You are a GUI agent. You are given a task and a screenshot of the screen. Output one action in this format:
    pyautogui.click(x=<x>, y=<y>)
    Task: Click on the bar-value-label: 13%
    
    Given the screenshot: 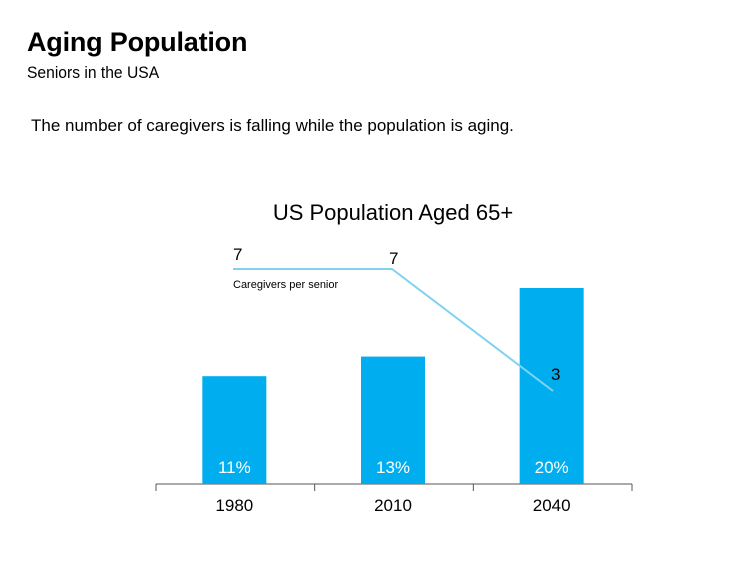 What is the action you would take?
    pyautogui.click(x=393, y=467)
    